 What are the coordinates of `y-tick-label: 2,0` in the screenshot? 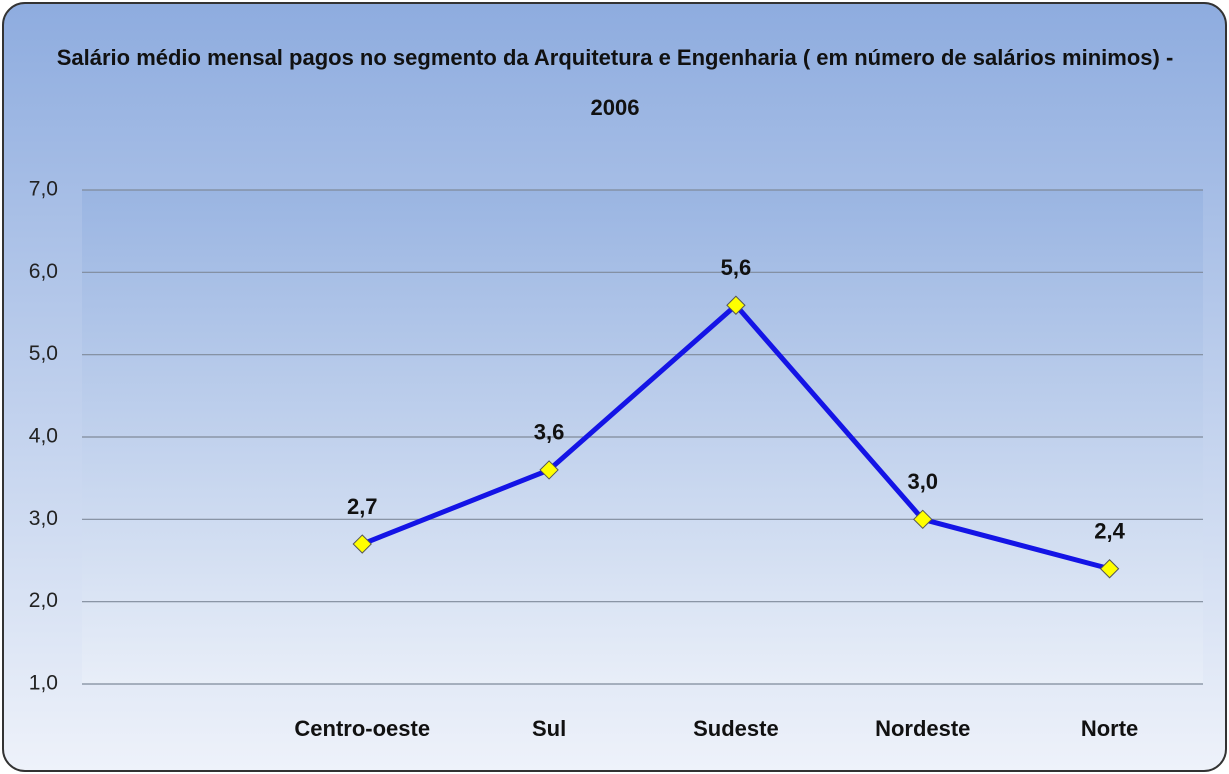 It's located at (43, 600).